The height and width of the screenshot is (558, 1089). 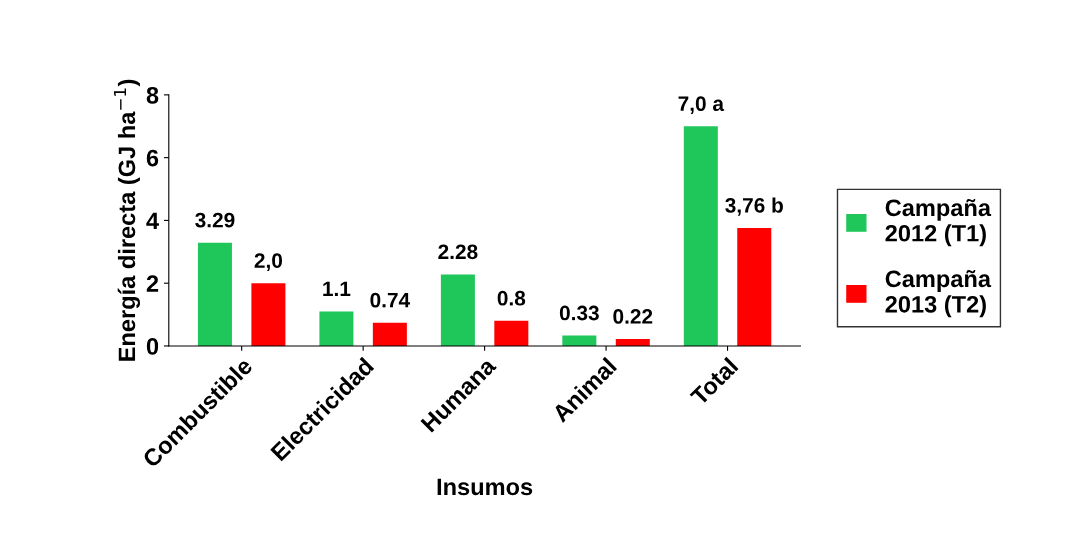 What do you see at coordinates (458, 252) in the screenshot?
I see `data-label: 2.28` at bounding box center [458, 252].